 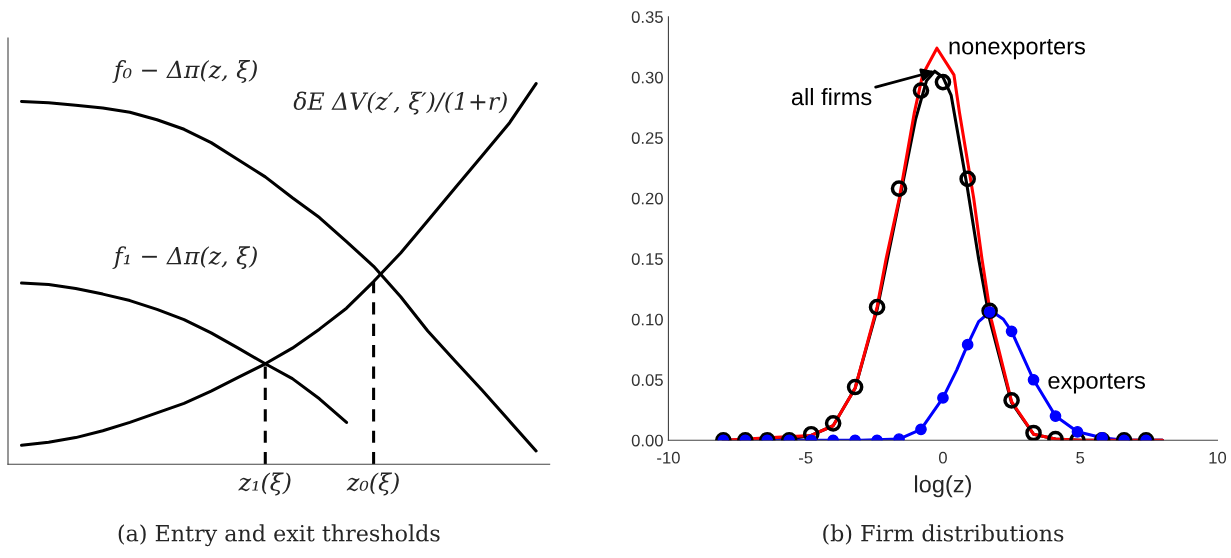 I want to click on x-tick-label: z₀(ξ), so click(x=372, y=484).